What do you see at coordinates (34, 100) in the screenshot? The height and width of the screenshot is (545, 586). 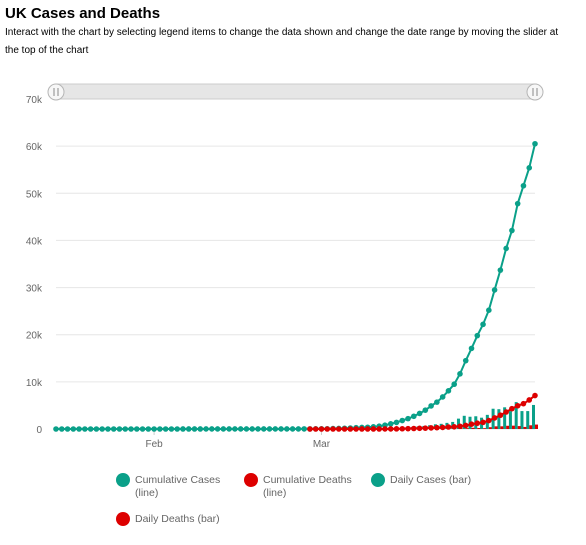 I see `y-tick-label: 70k` at bounding box center [34, 100].